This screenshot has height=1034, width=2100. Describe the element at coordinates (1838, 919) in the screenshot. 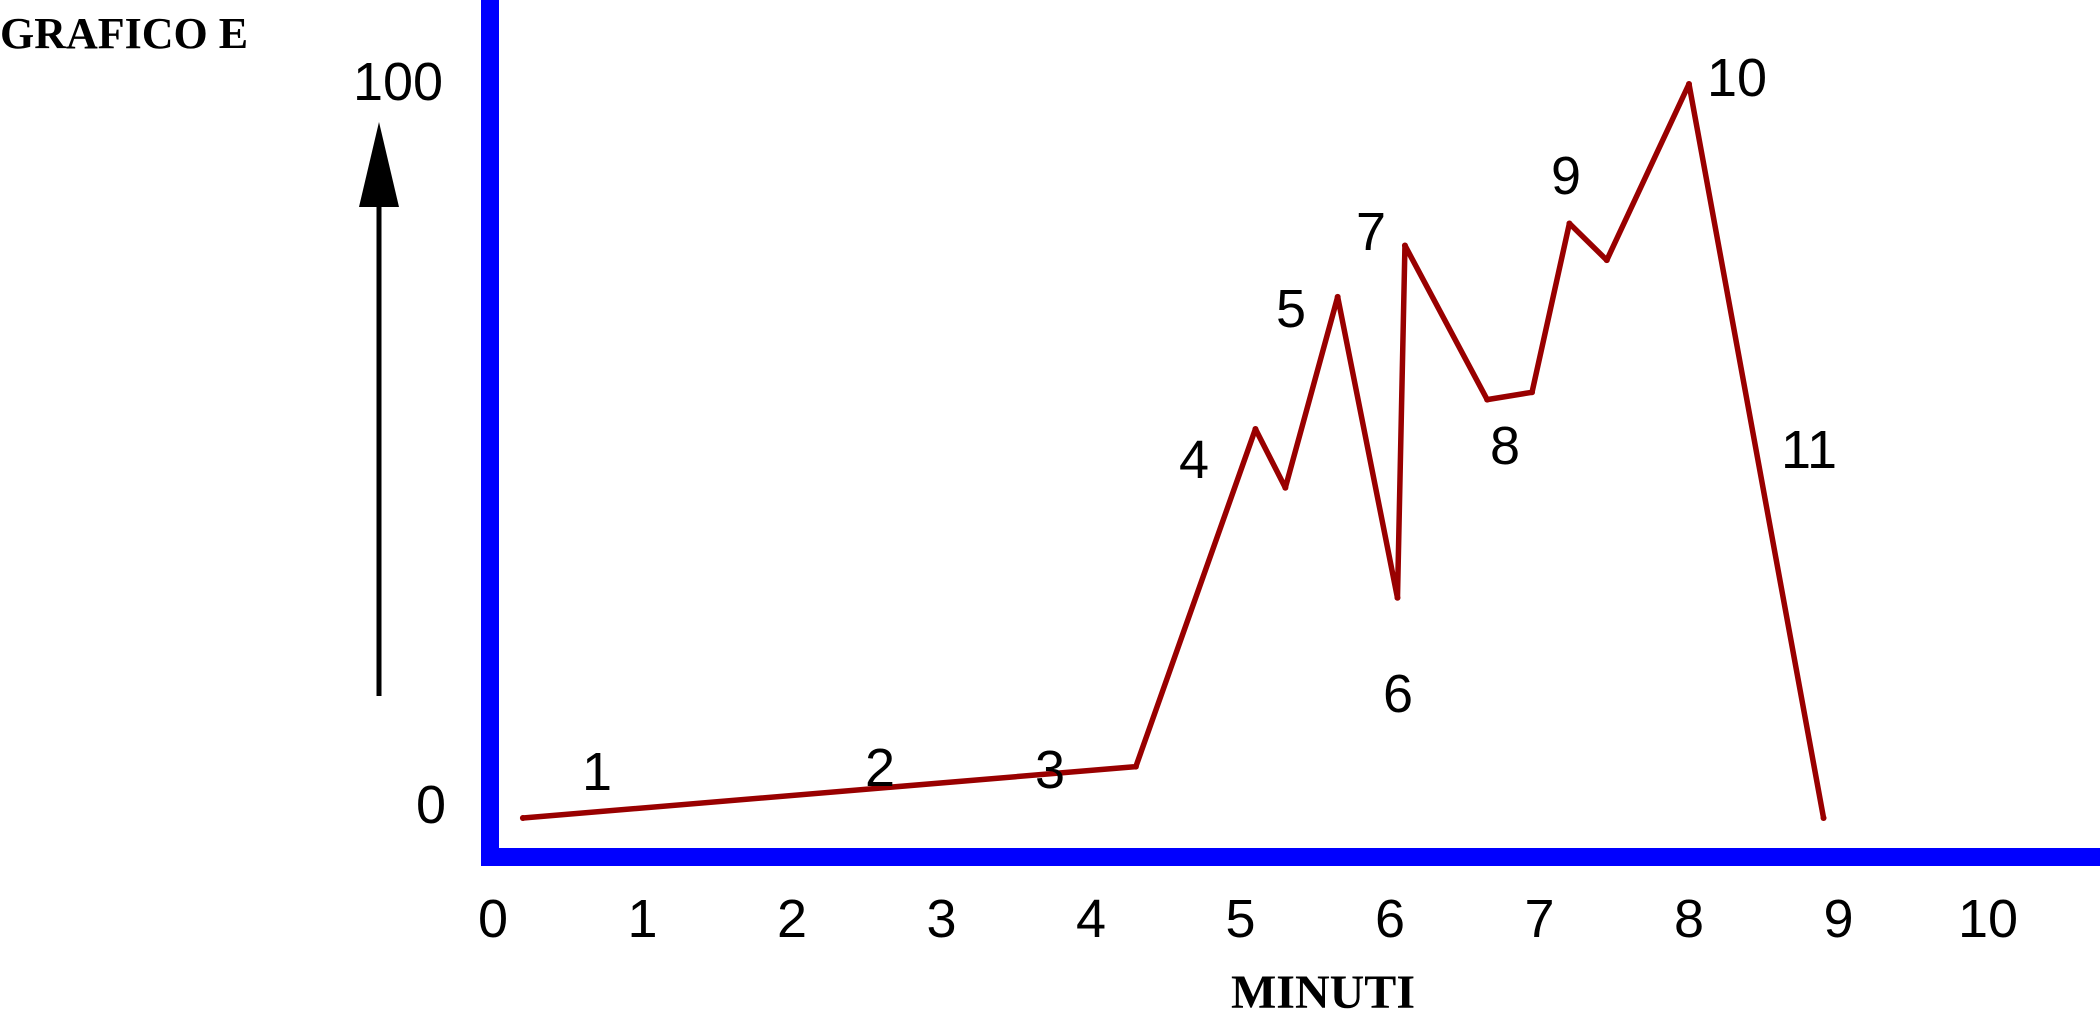

I see `x-tick-label: 9` at that location.